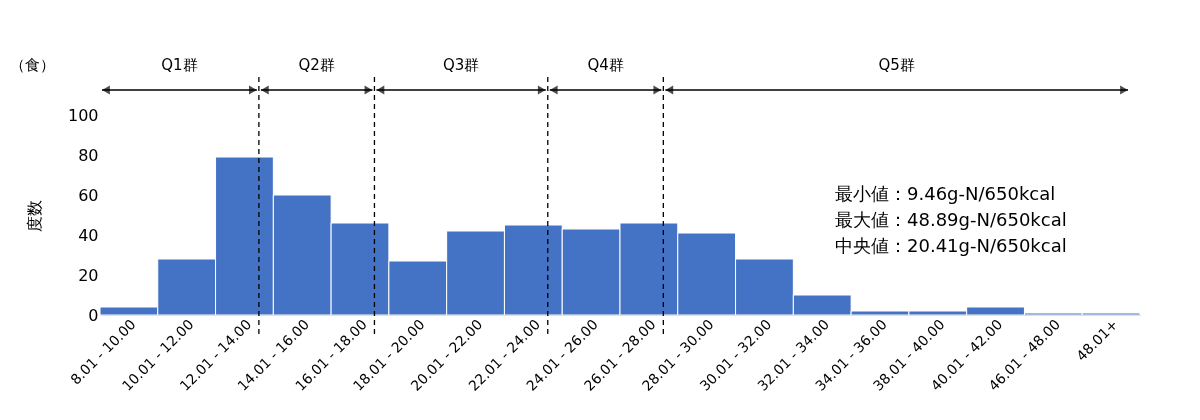 The image size is (1200, 420). I want to click on y-tick-label: 60, so click(88, 195).